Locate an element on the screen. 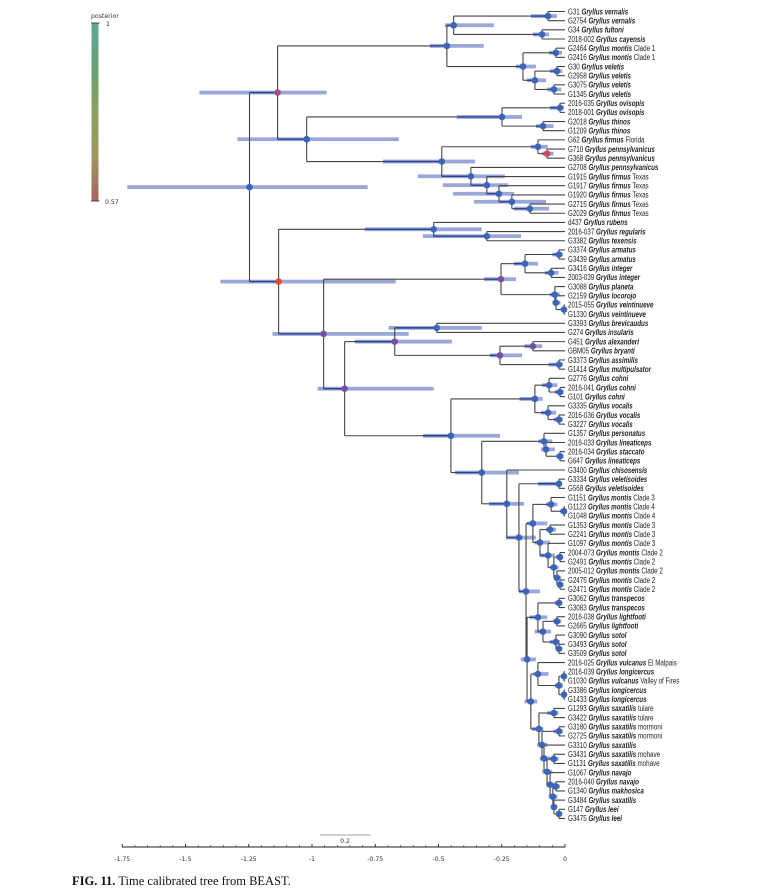 Image resolution: width=779 pixels, height=889 pixels. tip-label: G3227 Gryllus vocalis is located at coordinates (600, 425).